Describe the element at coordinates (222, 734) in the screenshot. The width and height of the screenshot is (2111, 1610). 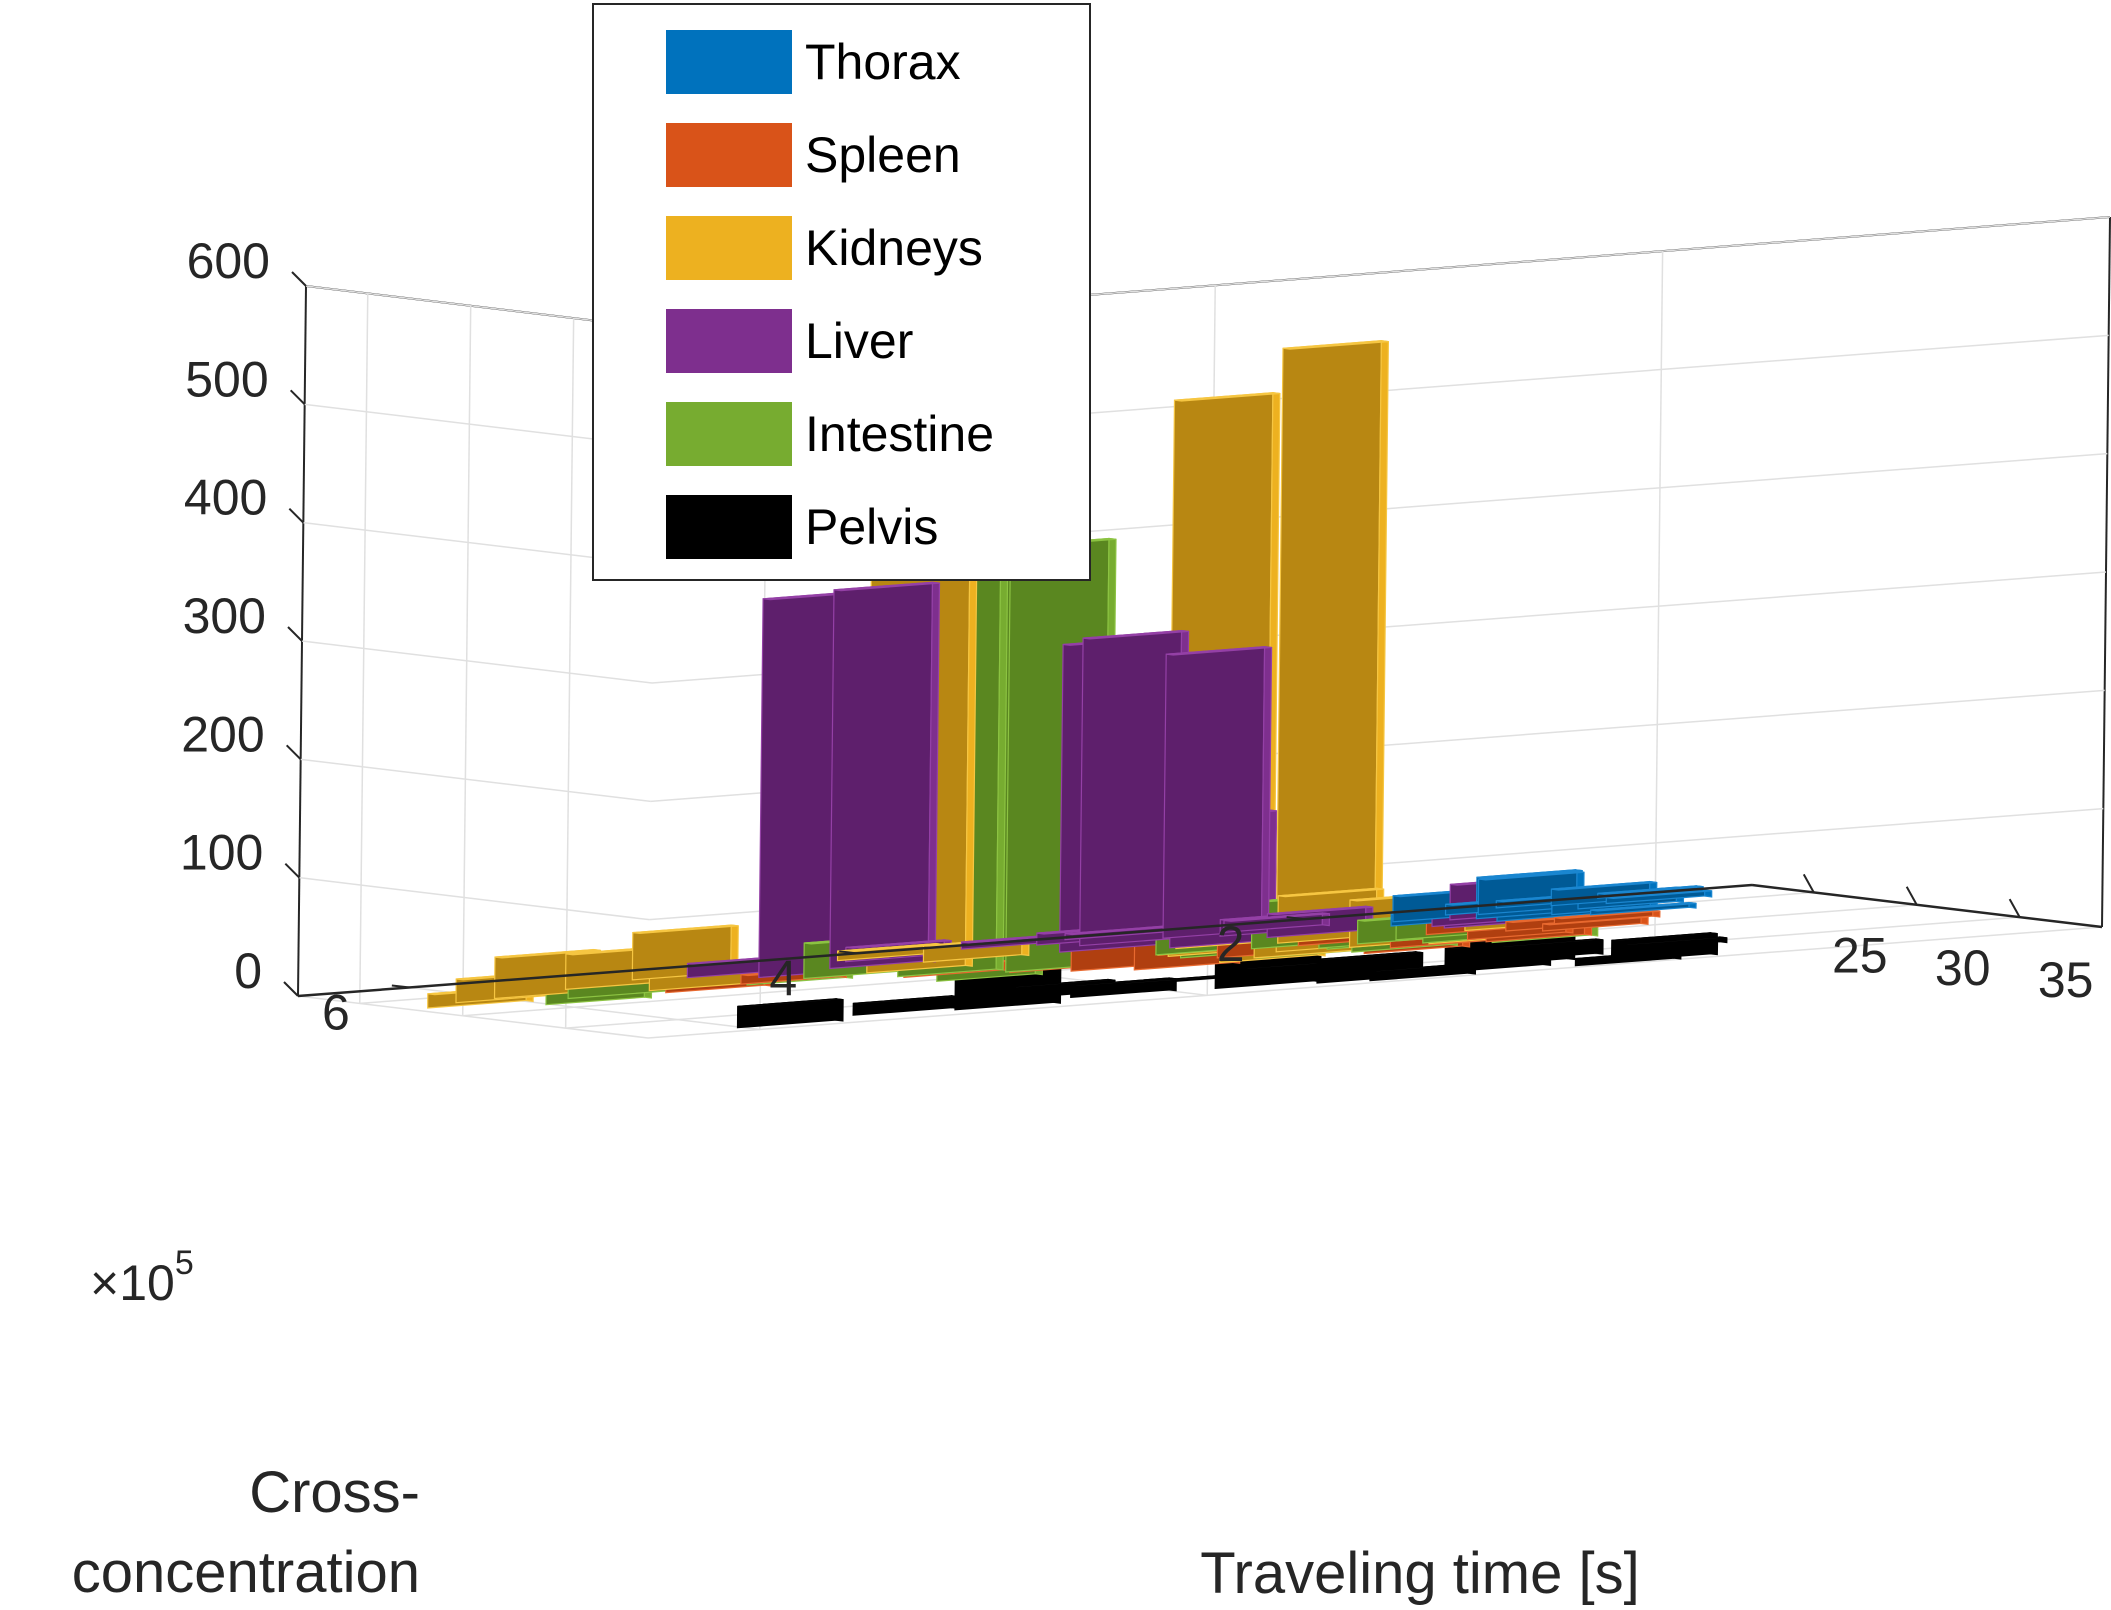
I see `z-tick-label: 200` at that location.